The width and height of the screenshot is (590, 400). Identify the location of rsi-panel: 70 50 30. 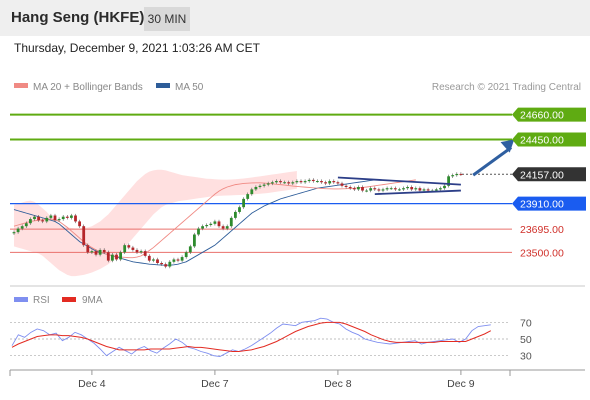
(271, 340).